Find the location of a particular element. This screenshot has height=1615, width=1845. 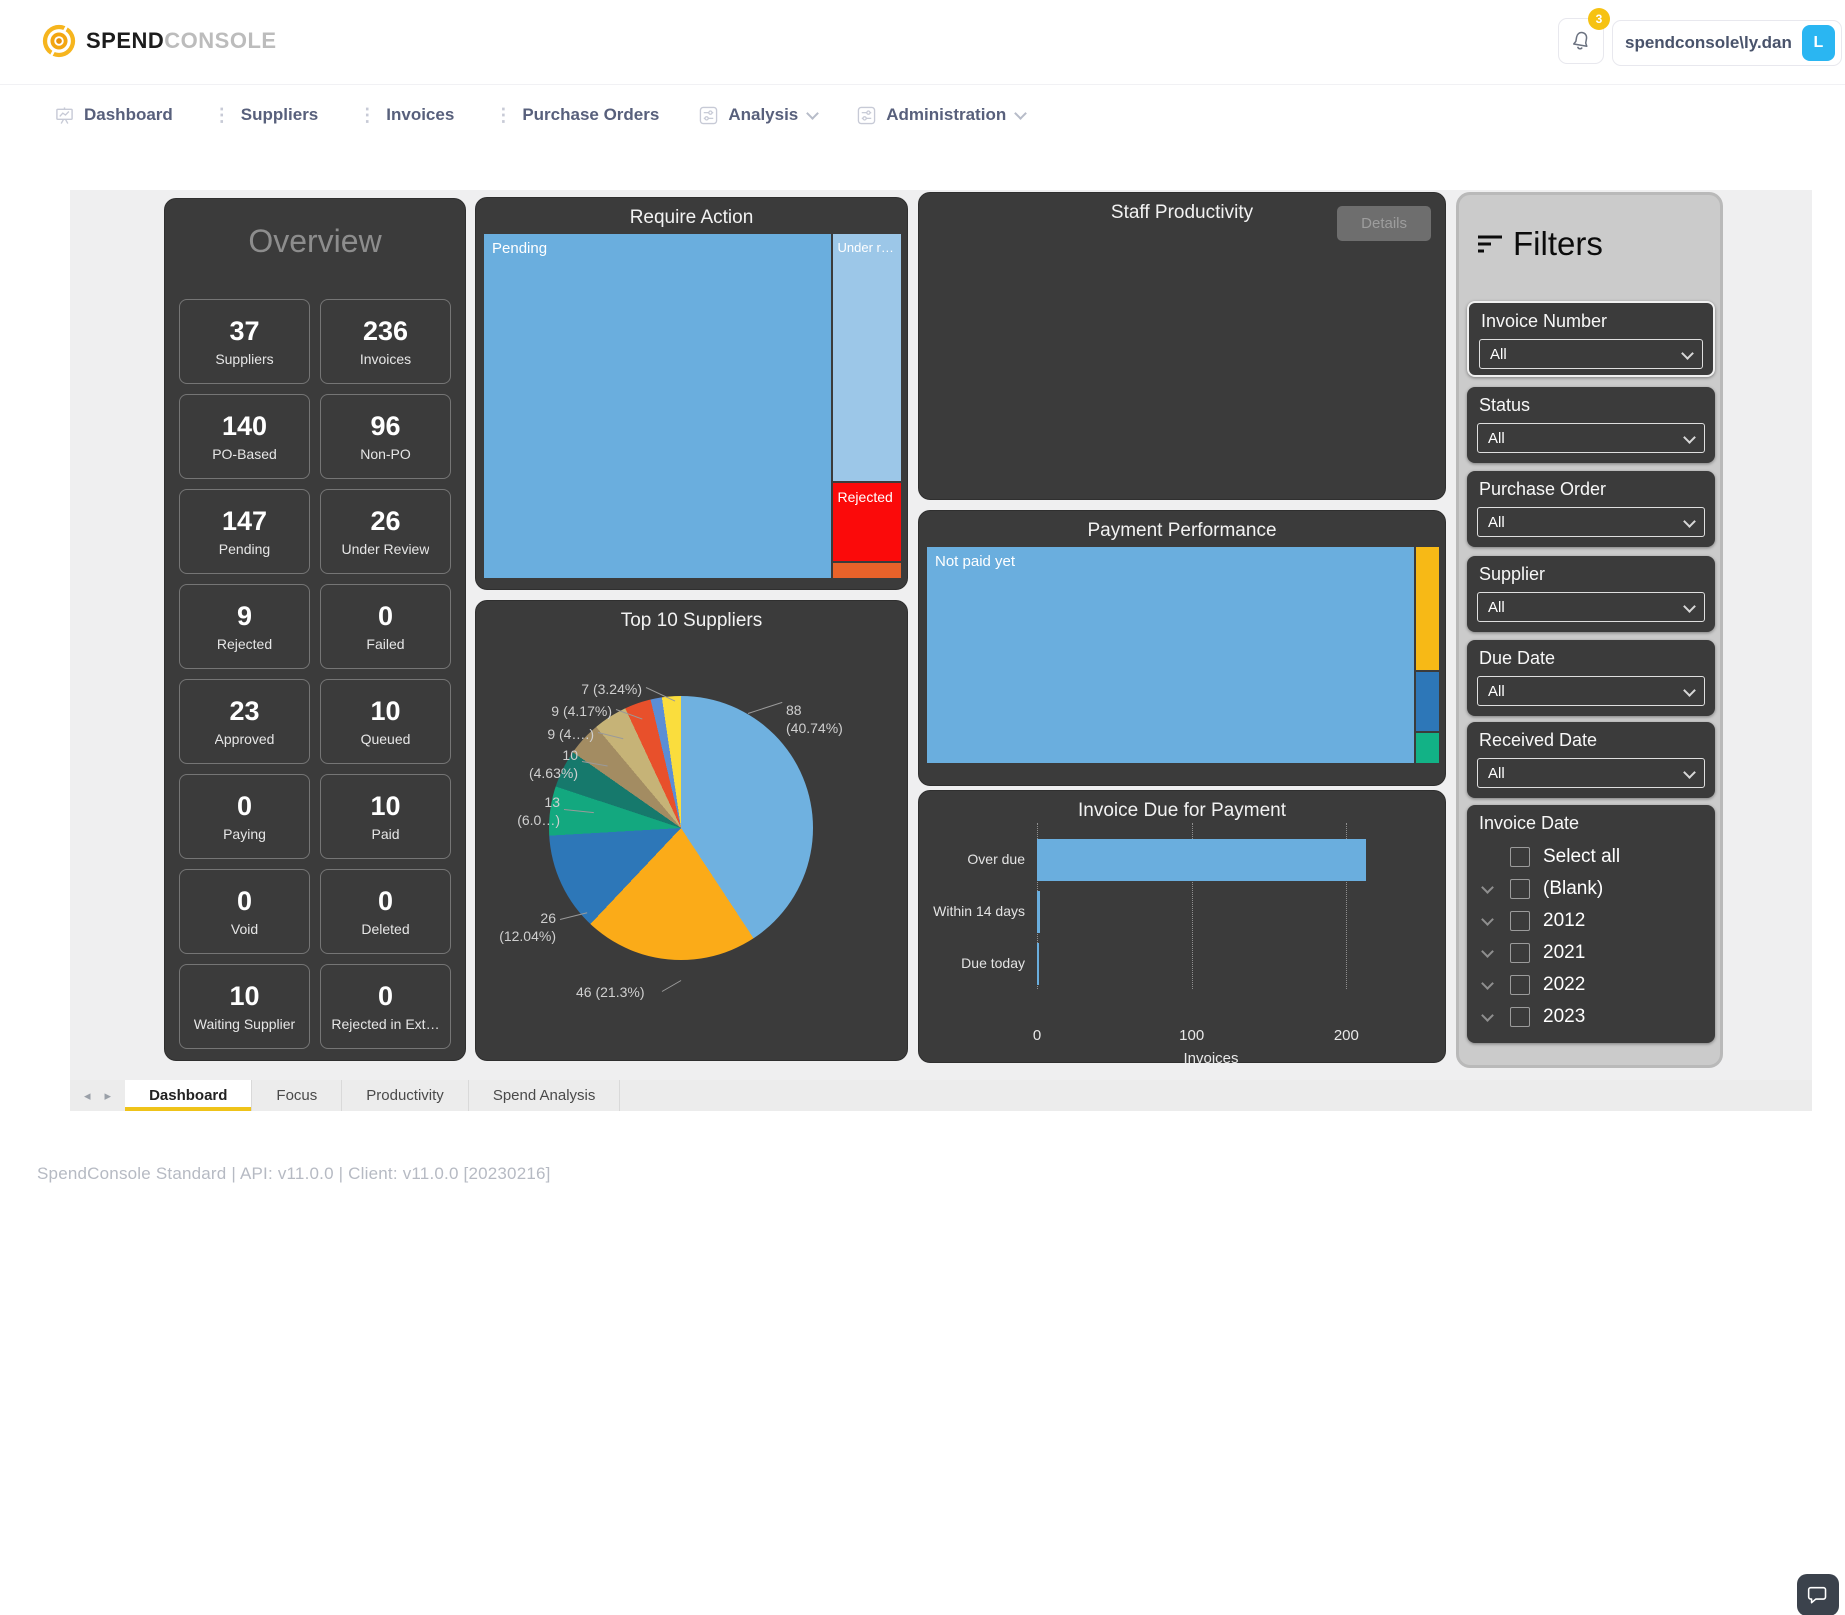

purchase-order-select: All is located at coordinates (1591, 522).